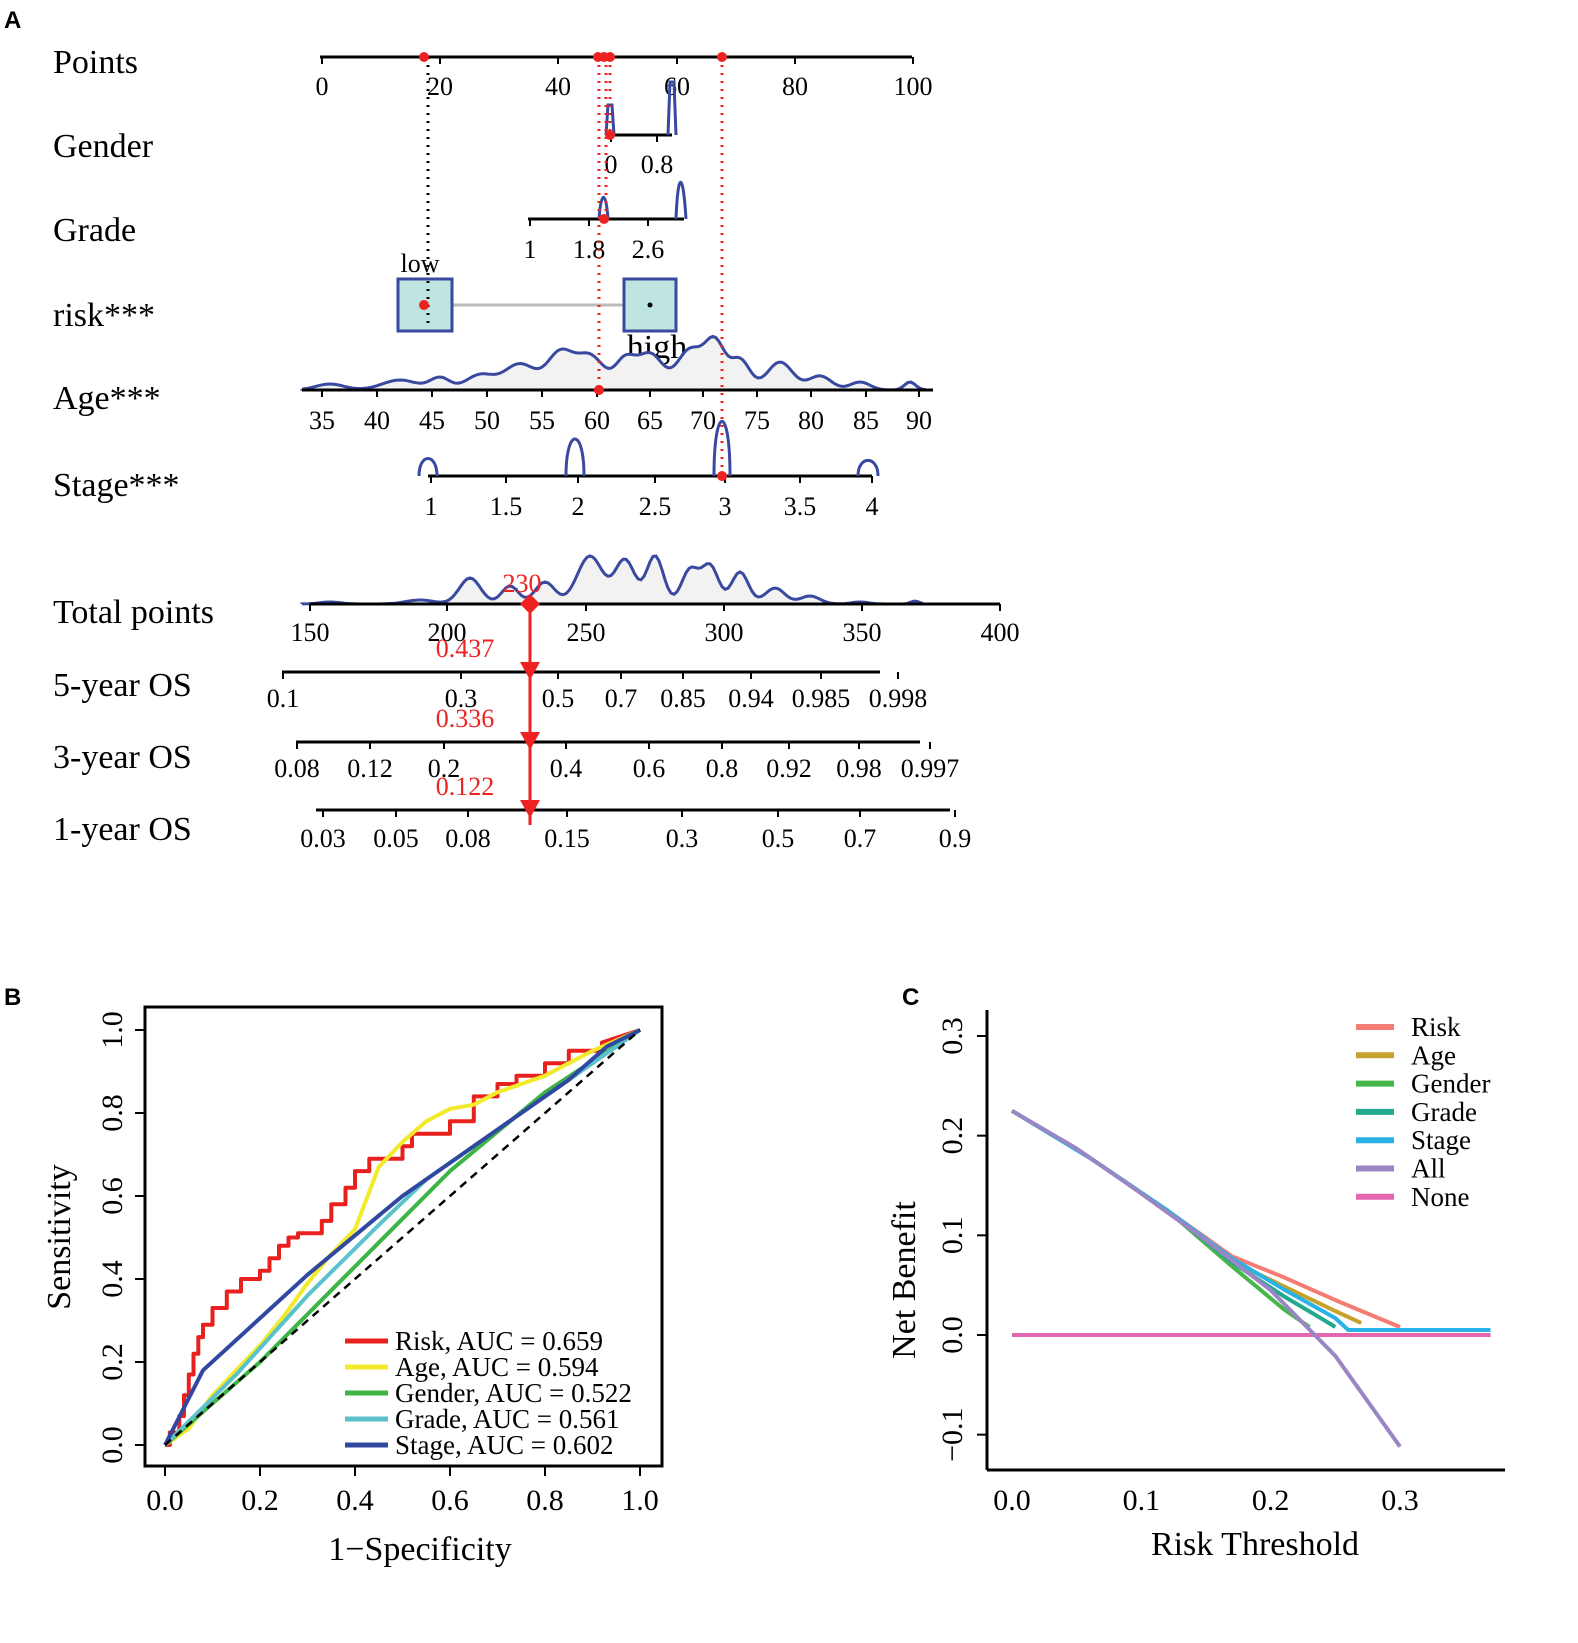  What do you see at coordinates (558, 698) in the screenshot?
I see `os5-tick-label: 0.5` at bounding box center [558, 698].